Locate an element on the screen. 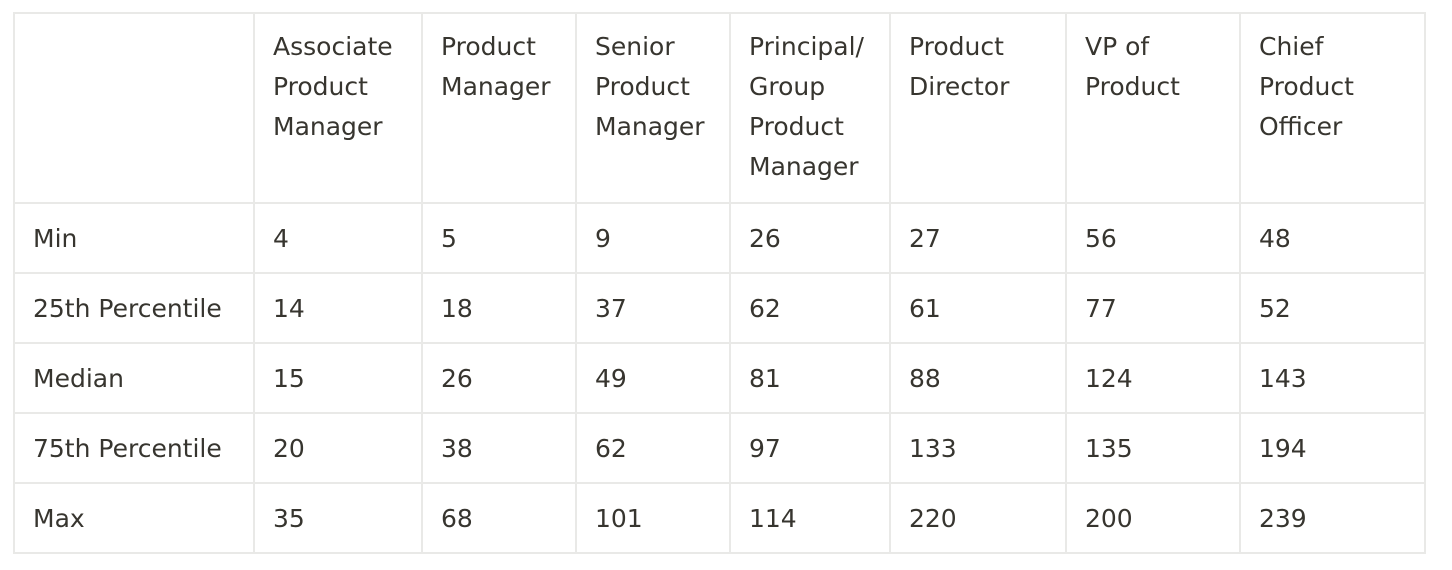 The width and height of the screenshot is (1452, 570). table-cell: 81 is located at coordinates (810, 378).